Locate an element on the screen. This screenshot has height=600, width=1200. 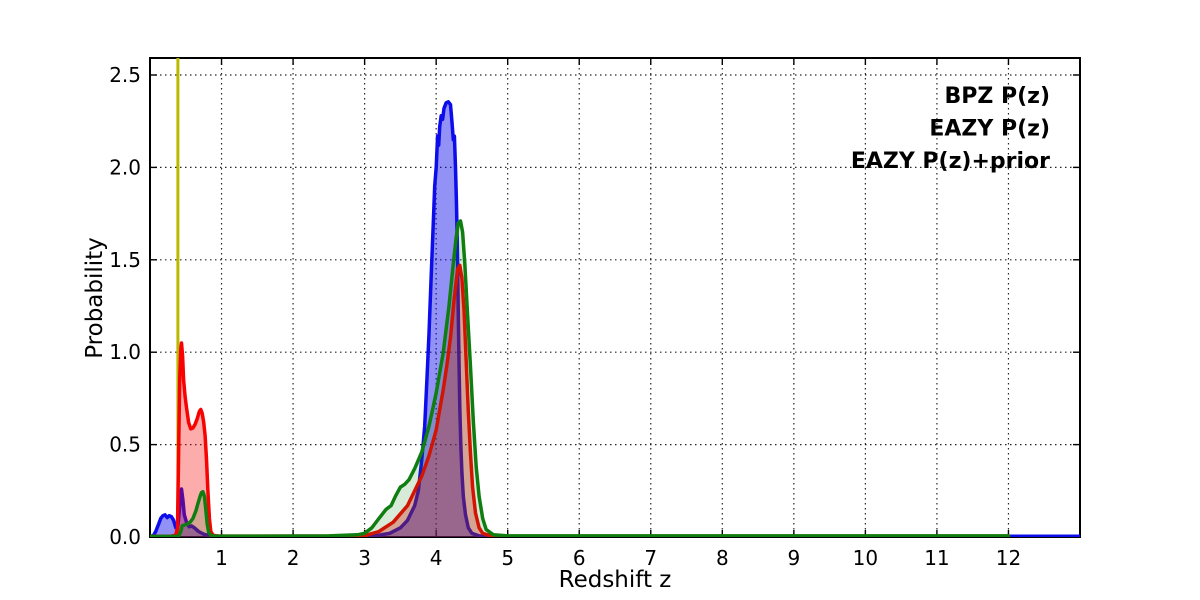
x-tick-label-12: 12 is located at coordinates (1008, 558).